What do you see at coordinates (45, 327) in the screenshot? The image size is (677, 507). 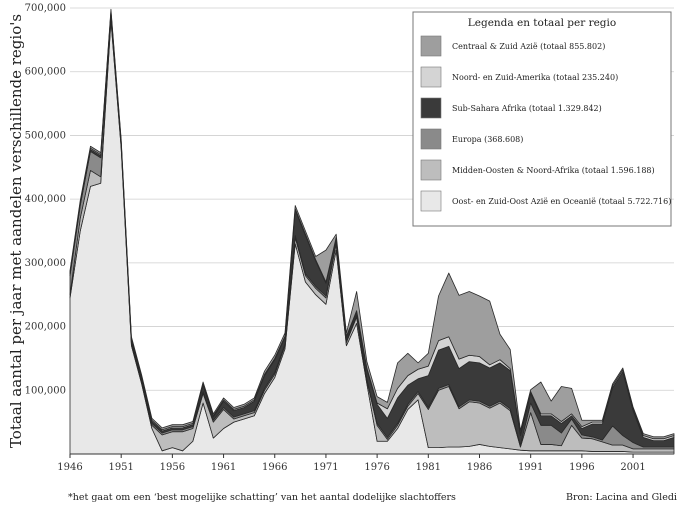 I see `y-tick-label: 200,000` at bounding box center [45, 327].